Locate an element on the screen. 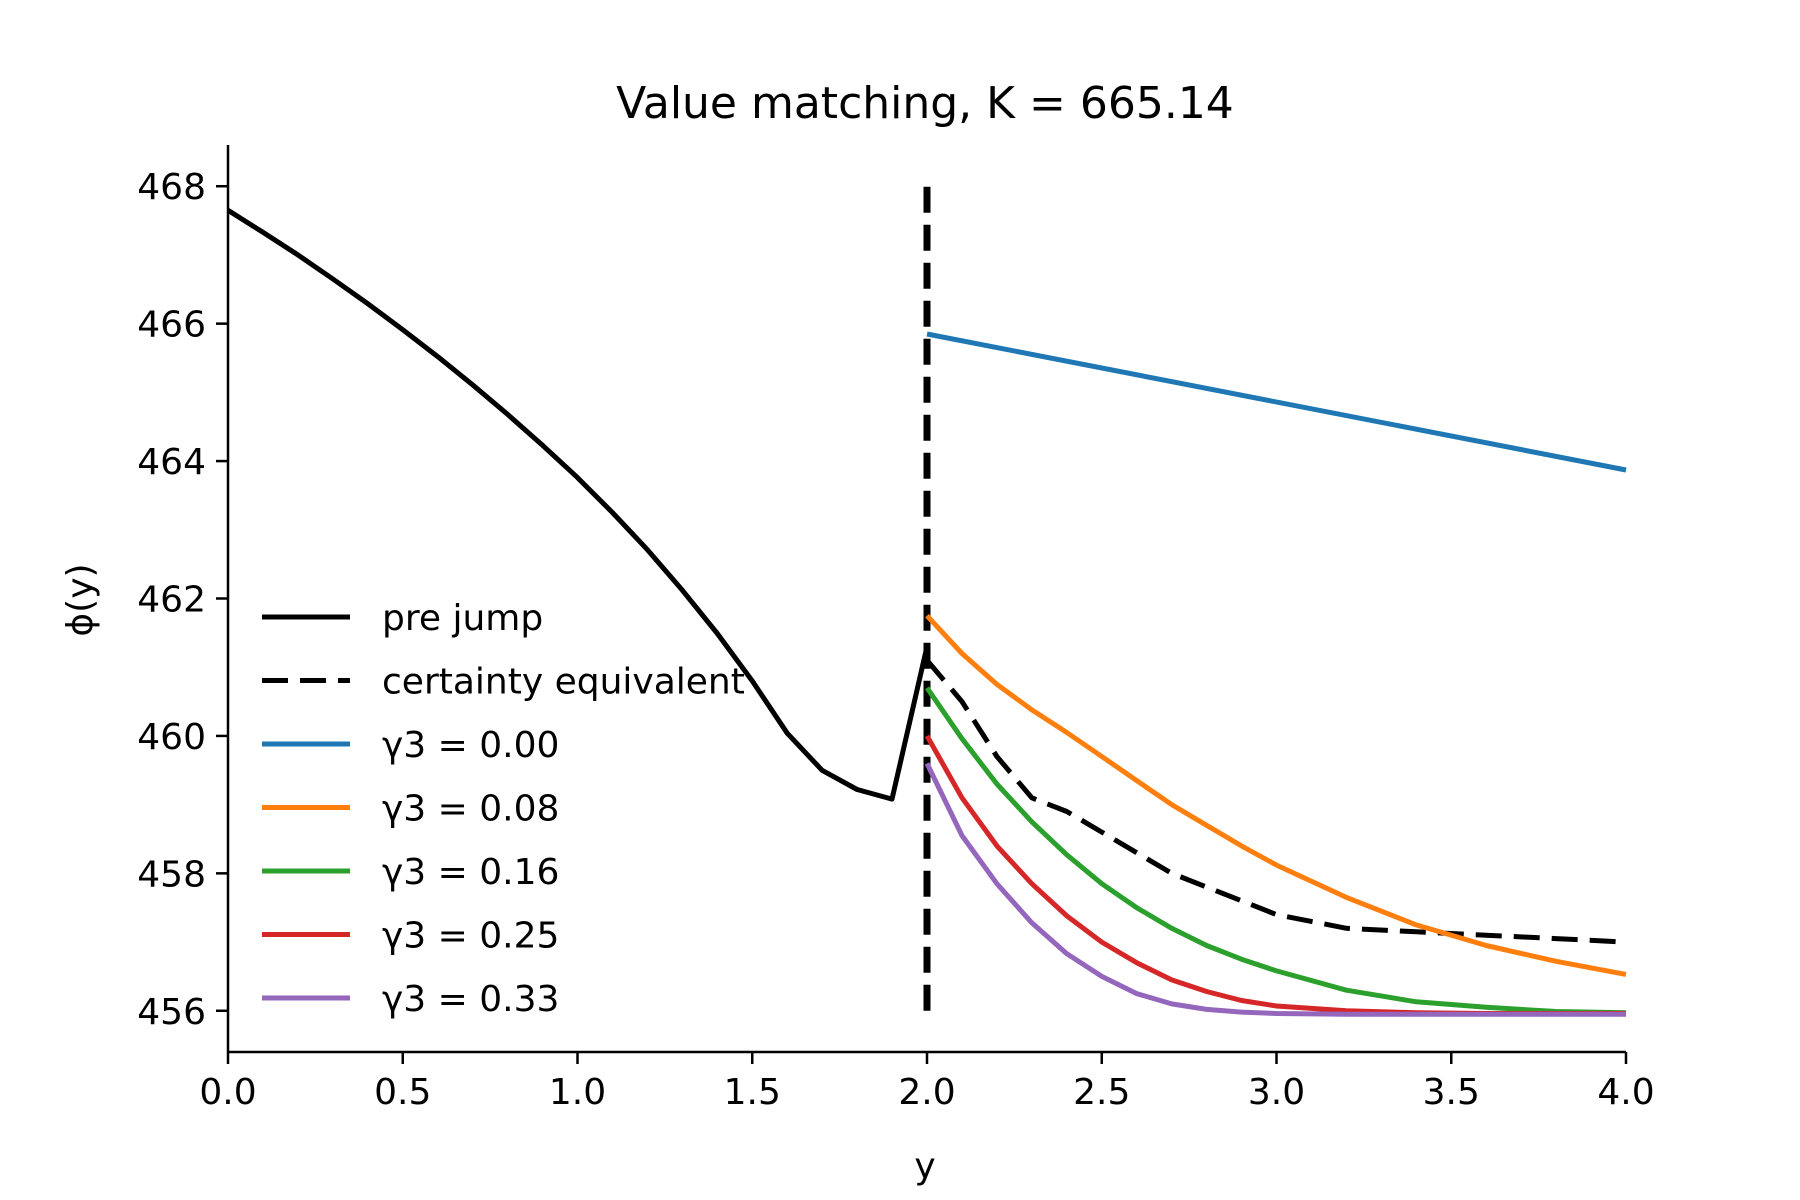  y-tick-label: 464 is located at coordinates (171, 462).